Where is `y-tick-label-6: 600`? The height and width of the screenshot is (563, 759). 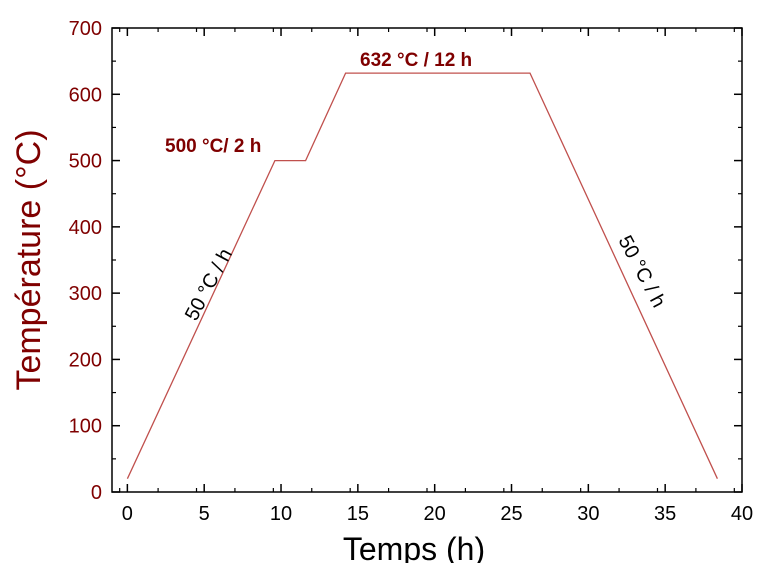 y-tick-label-6: 600 is located at coordinates (85, 95).